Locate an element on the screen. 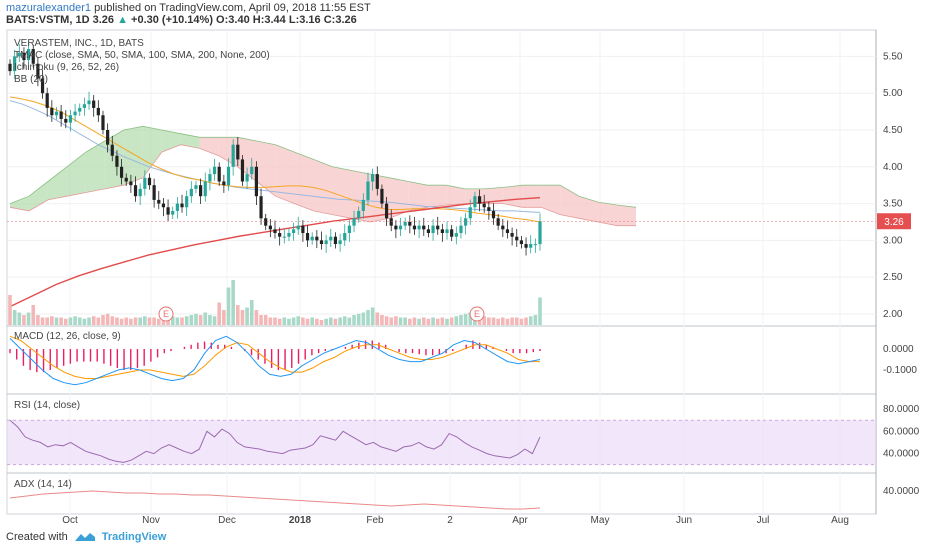 This screenshot has height=550, width=932. price-tick-label: 5.50 is located at coordinates (893, 56).